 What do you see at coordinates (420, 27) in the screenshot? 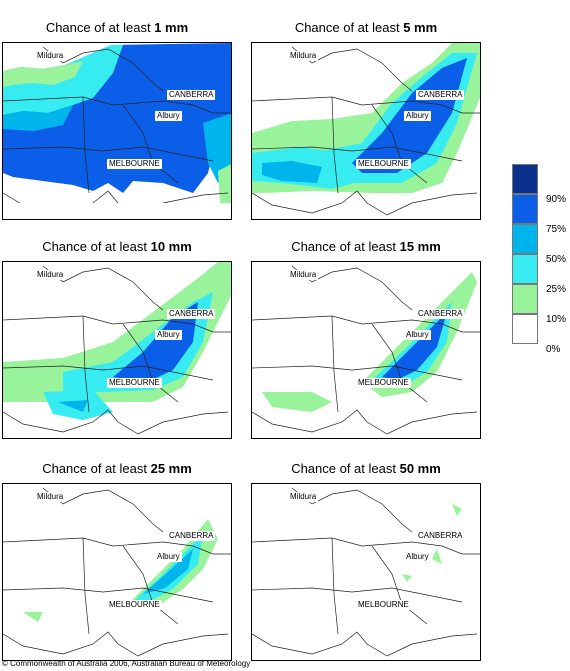
I see `title-amount: 5 mm` at bounding box center [420, 27].